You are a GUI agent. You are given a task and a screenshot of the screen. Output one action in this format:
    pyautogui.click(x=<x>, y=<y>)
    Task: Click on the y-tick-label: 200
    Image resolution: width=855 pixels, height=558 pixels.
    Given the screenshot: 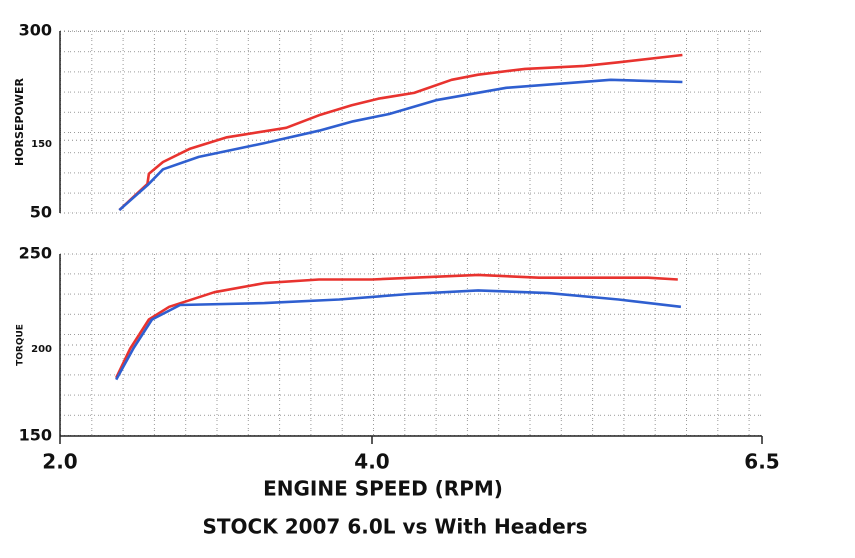 What is the action you would take?
    pyautogui.click(x=41, y=349)
    